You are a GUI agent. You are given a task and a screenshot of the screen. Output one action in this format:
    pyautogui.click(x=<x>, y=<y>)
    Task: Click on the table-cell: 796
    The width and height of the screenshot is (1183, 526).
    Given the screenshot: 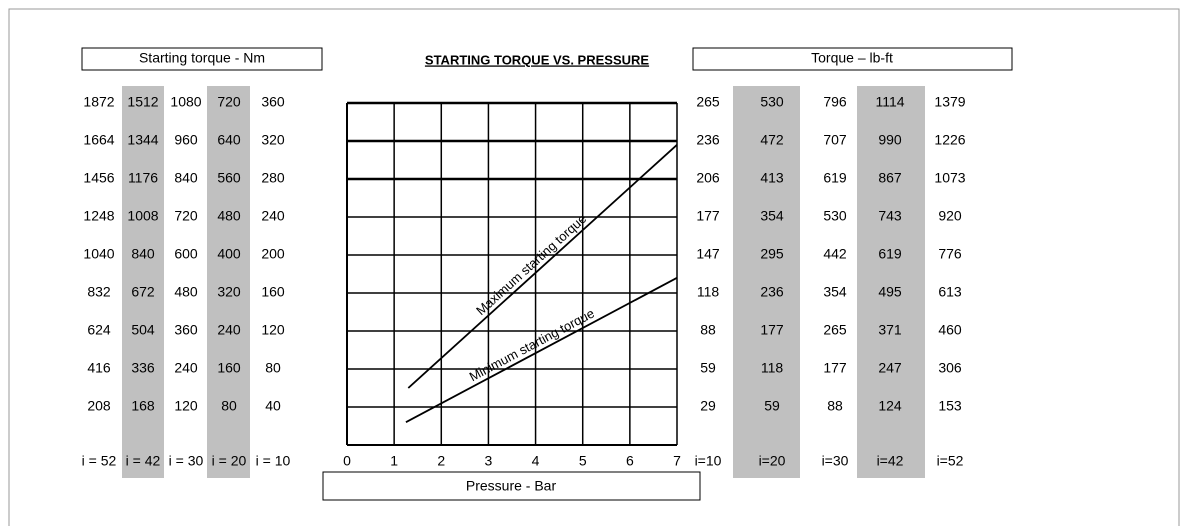 What is the action you would take?
    pyautogui.click(x=835, y=102)
    